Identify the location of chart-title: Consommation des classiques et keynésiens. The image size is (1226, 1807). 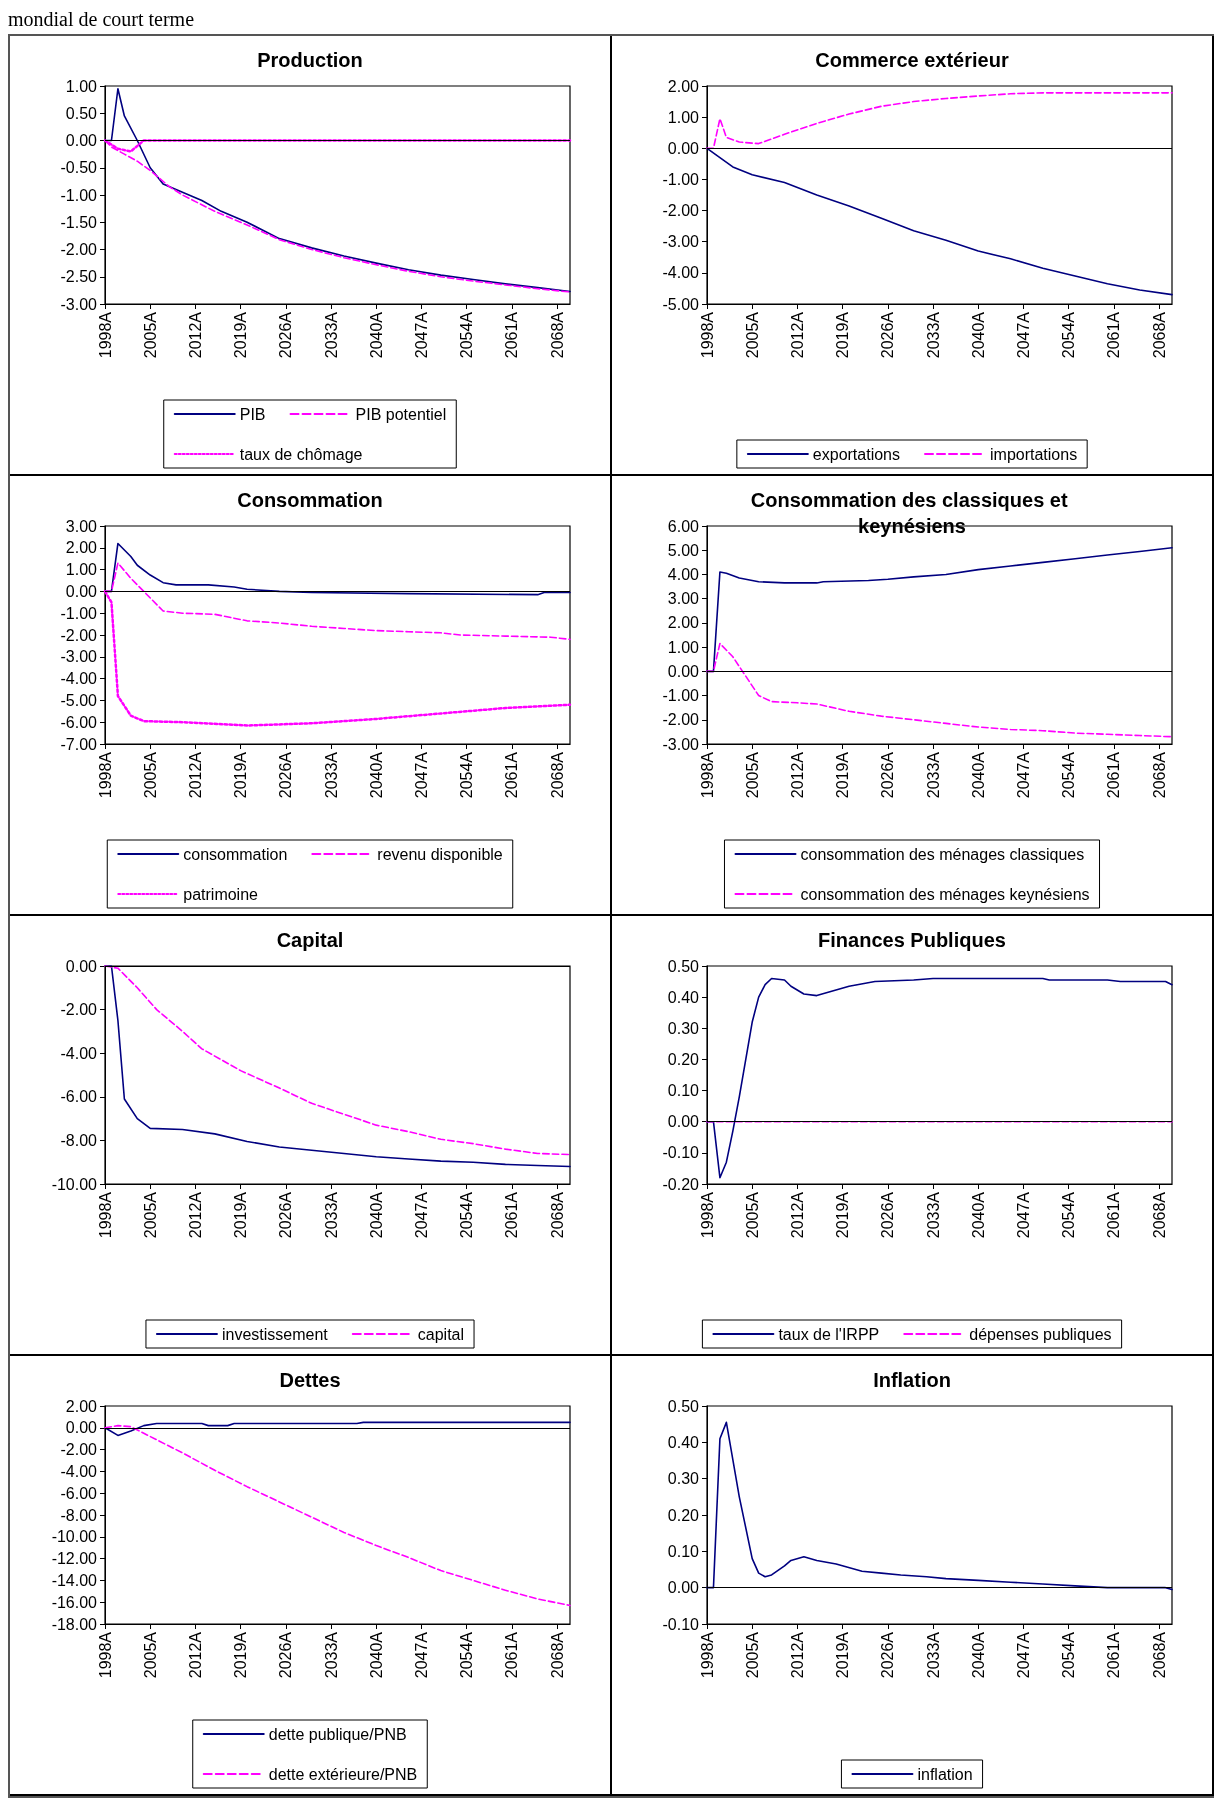
(912, 513).